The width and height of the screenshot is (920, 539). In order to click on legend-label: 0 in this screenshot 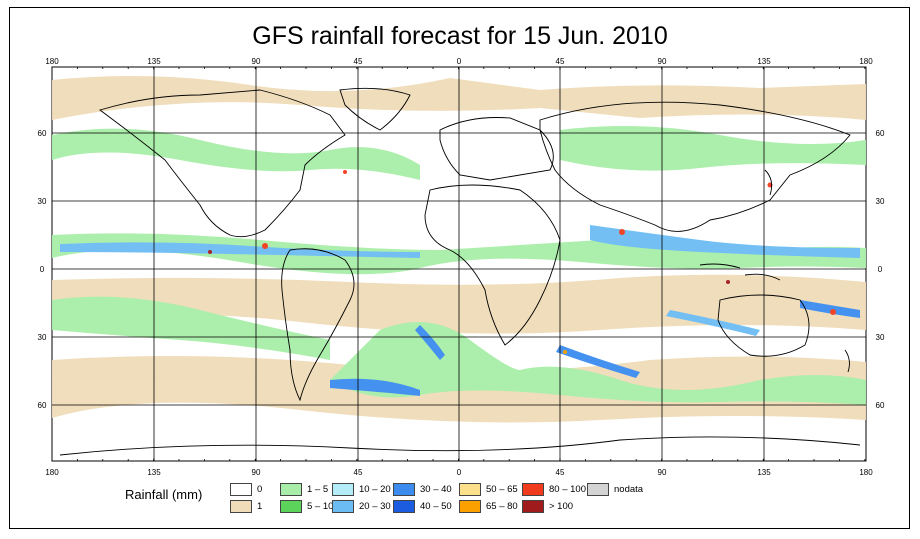, I will do `click(260, 489)`.